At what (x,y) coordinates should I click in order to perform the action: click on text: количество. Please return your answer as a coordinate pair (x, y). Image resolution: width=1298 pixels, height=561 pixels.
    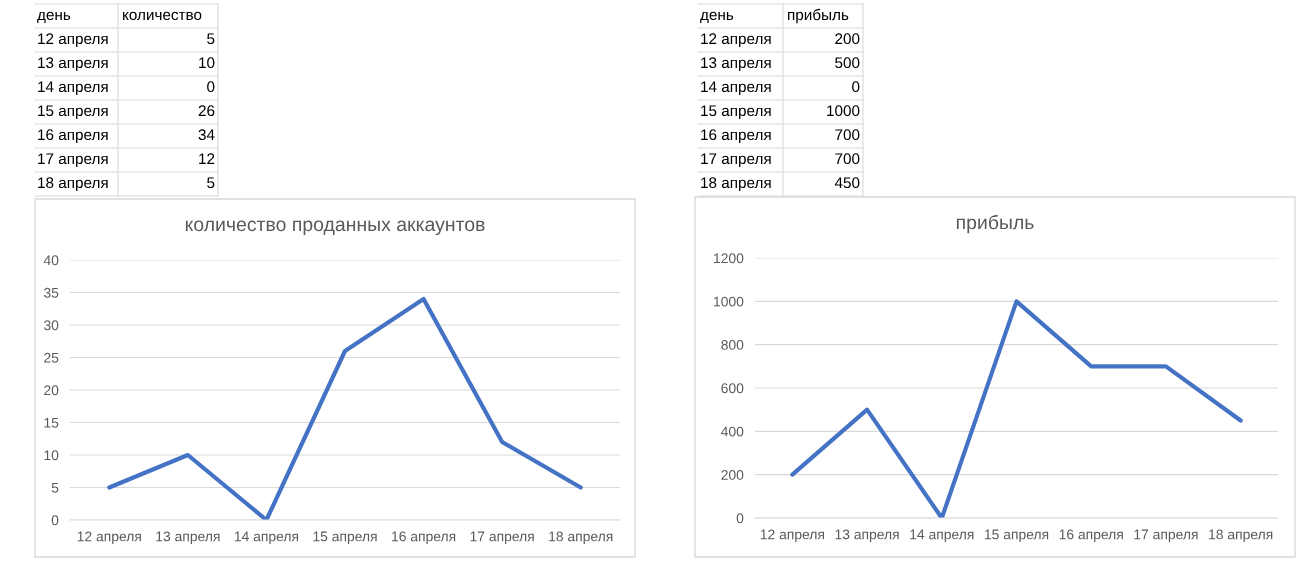
    Looking at the image, I should click on (162, 16).